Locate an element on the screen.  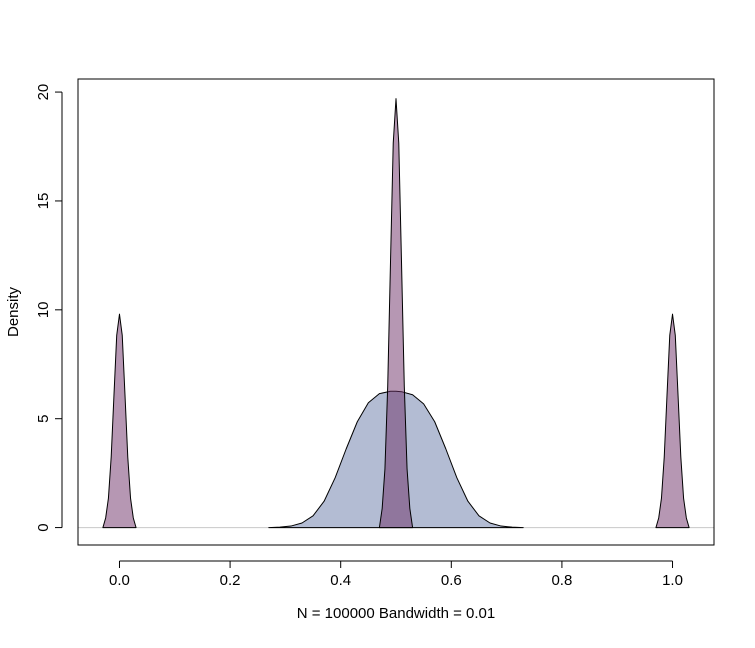
x-axis: 0.0 0.2 0.4 0.6 0.8 1.0 is located at coordinates (396, 574).